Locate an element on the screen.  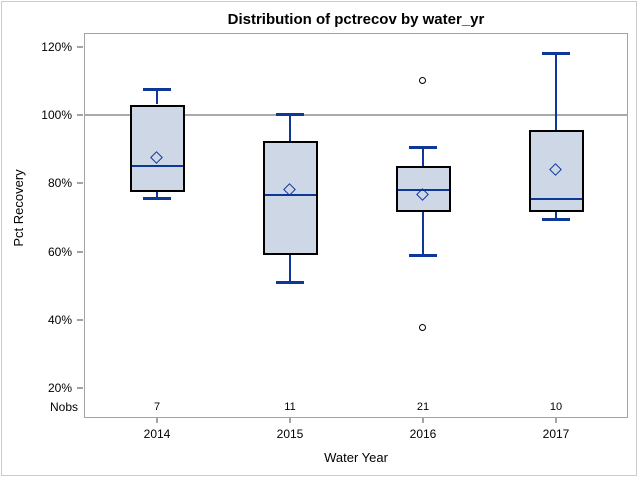
y-tick-label: 80% is located at coordinates (59, 183).